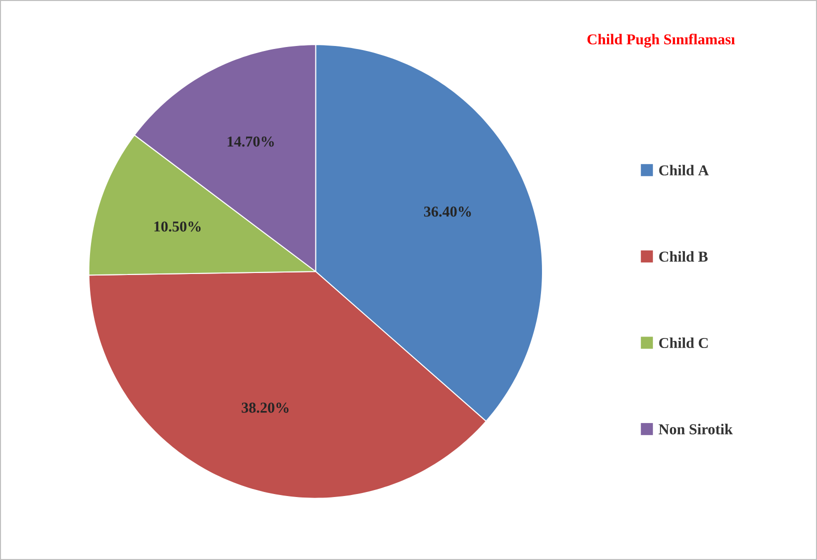  Describe the element at coordinates (177, 226) in the screenshot. I see `data-label: 10.50%` at that location.